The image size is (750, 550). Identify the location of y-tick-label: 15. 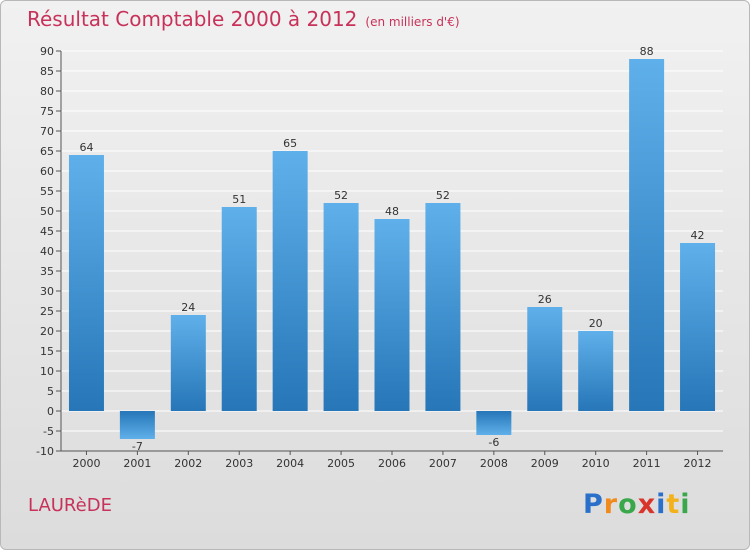
(47, 351).